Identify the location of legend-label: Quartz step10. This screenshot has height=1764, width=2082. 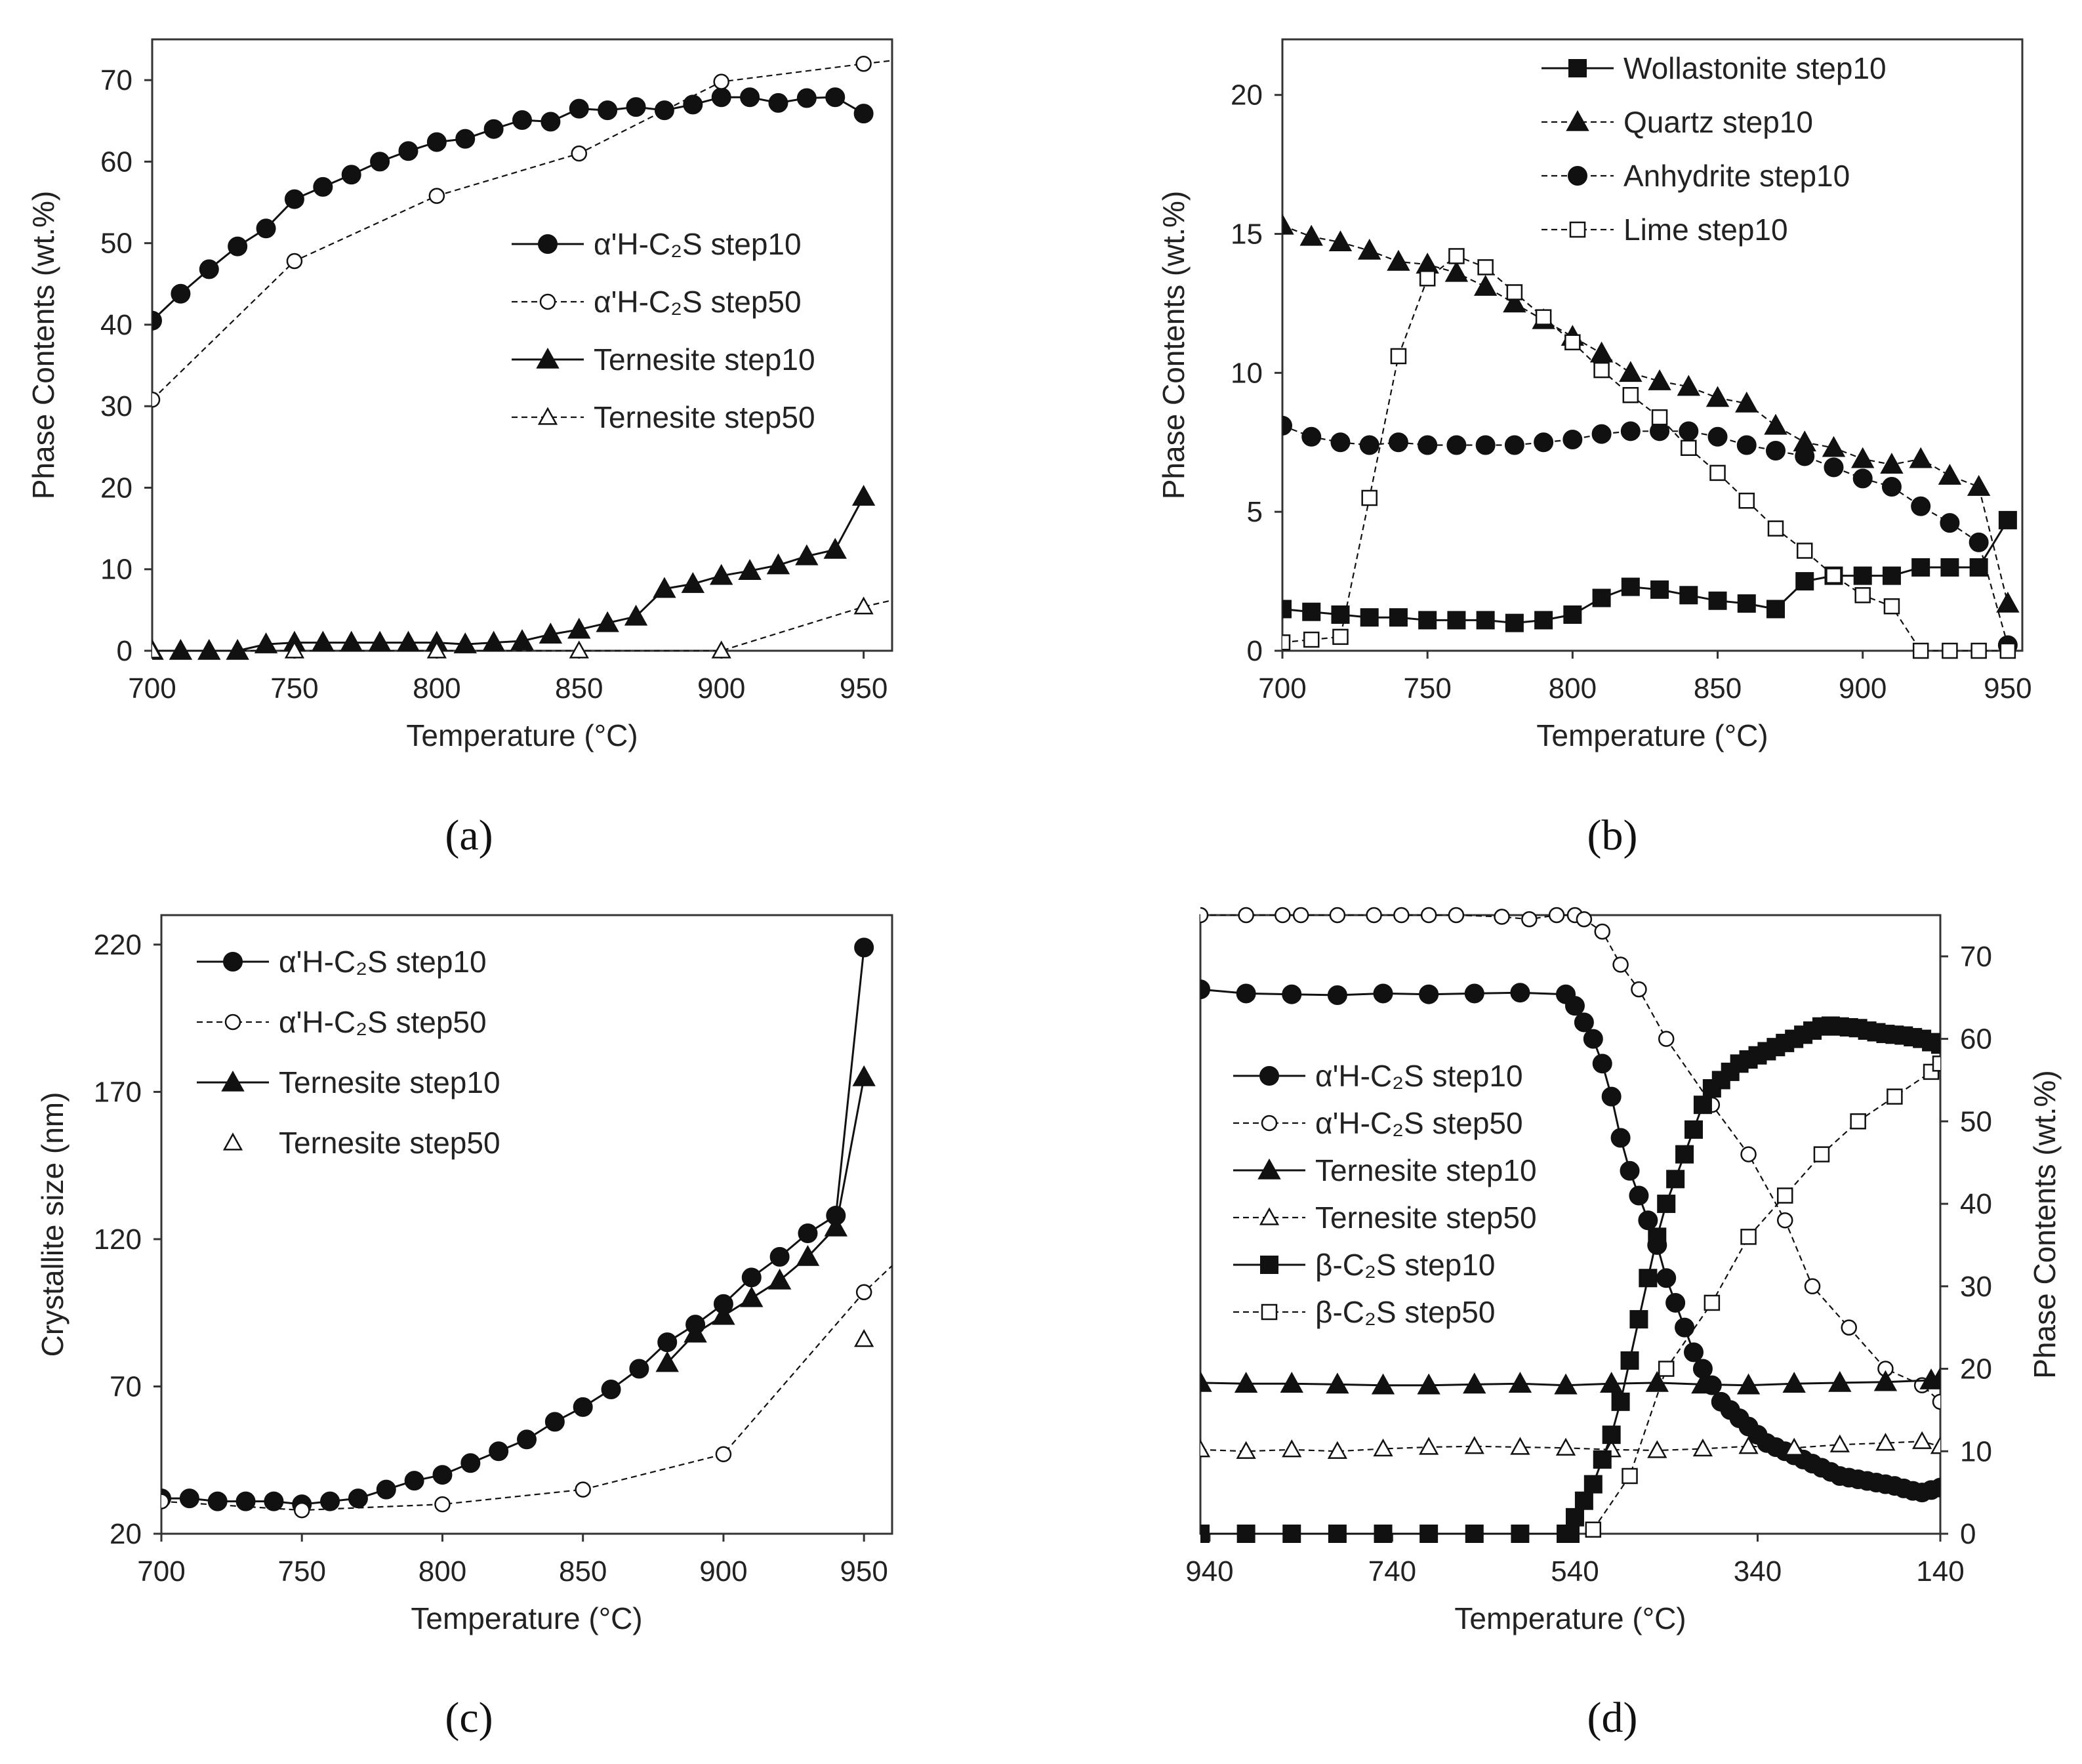
(1718, 122).